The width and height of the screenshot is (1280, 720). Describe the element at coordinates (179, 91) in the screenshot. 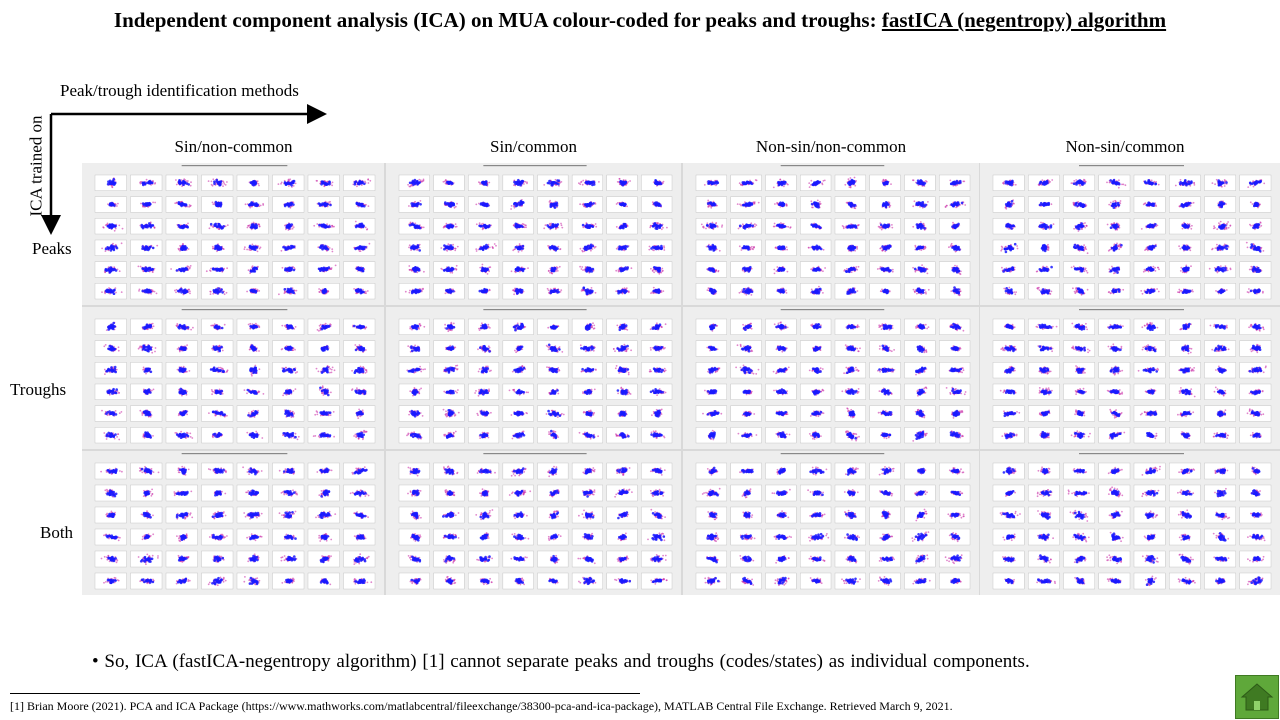

I see `x-axis-label: Peak/trough identification methods` at that location.